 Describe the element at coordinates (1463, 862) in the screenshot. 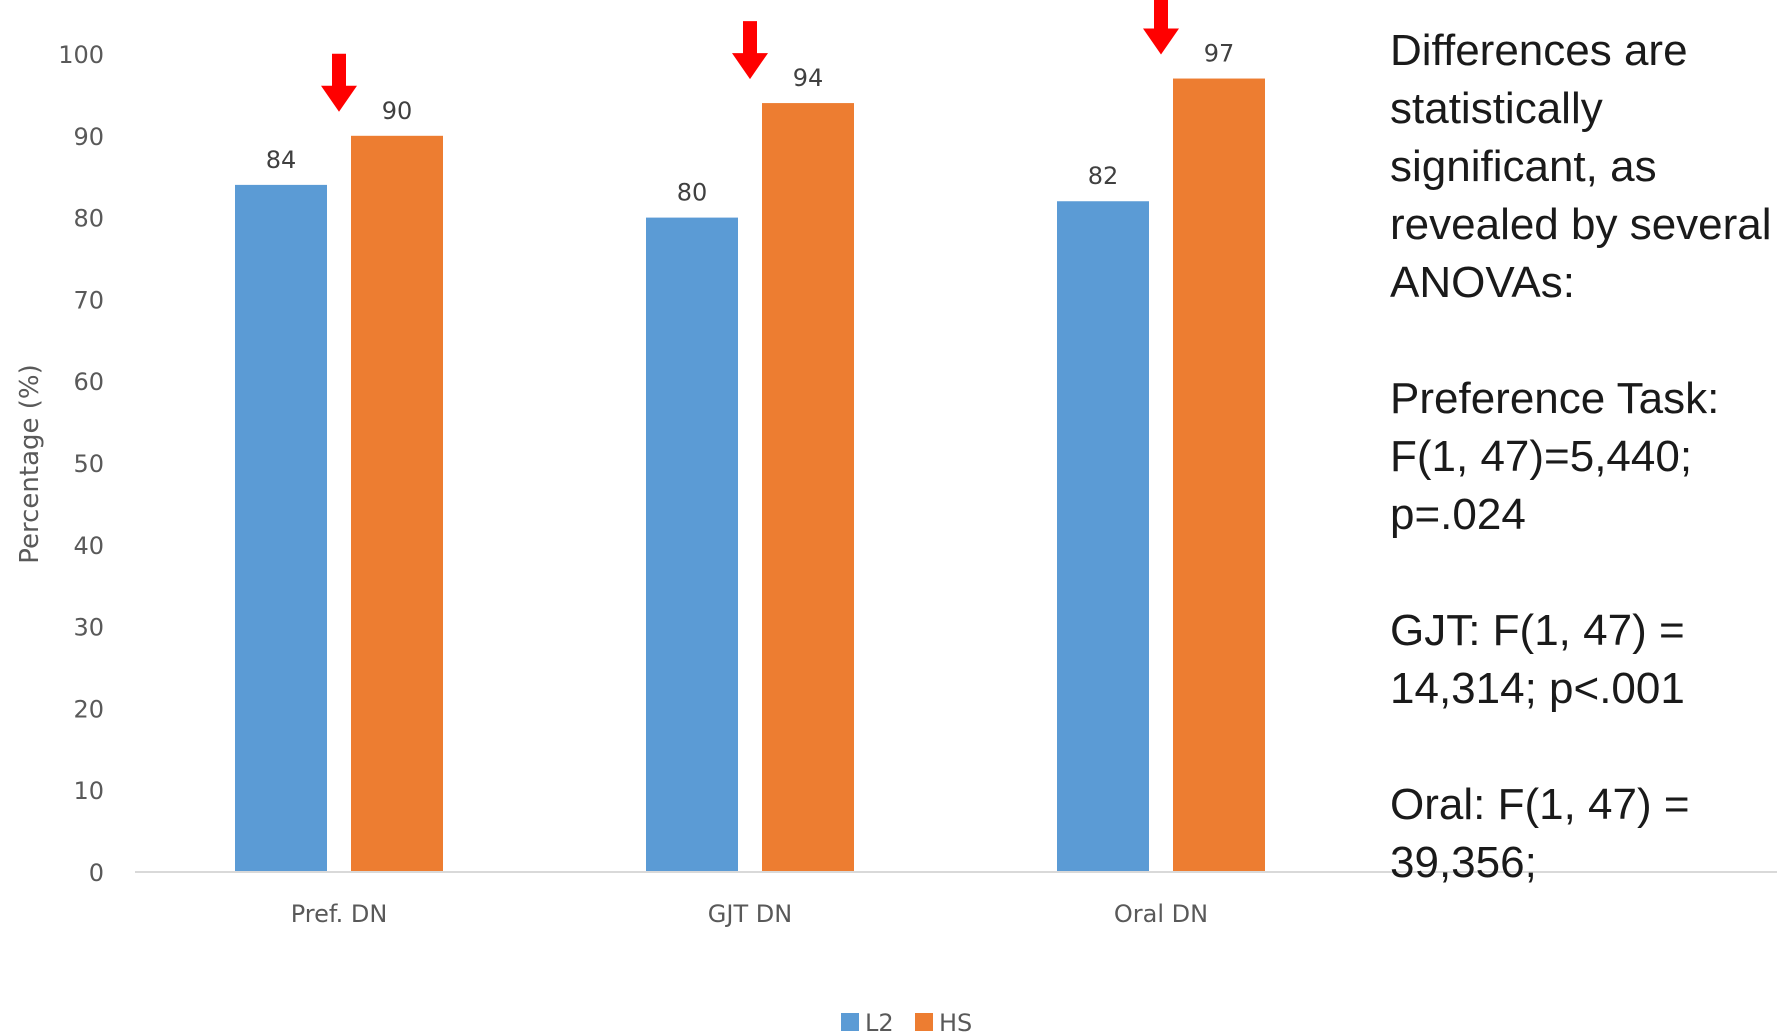

I see `annotation-line: 39,356;` at that location.